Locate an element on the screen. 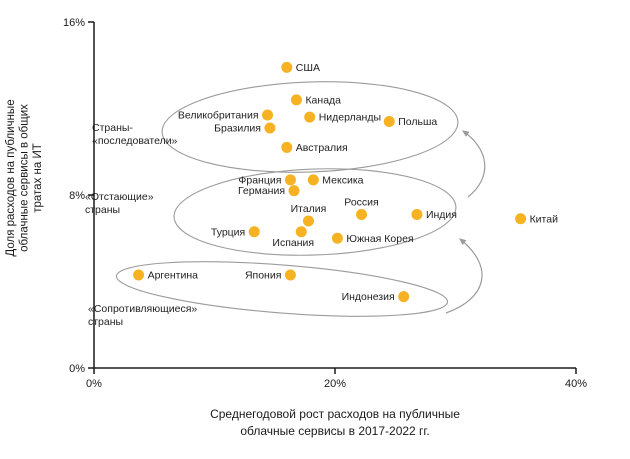 Image resolution: width=630 pixels, height=459 pixels. point-label: Турция is located at coordinates (228, 232).